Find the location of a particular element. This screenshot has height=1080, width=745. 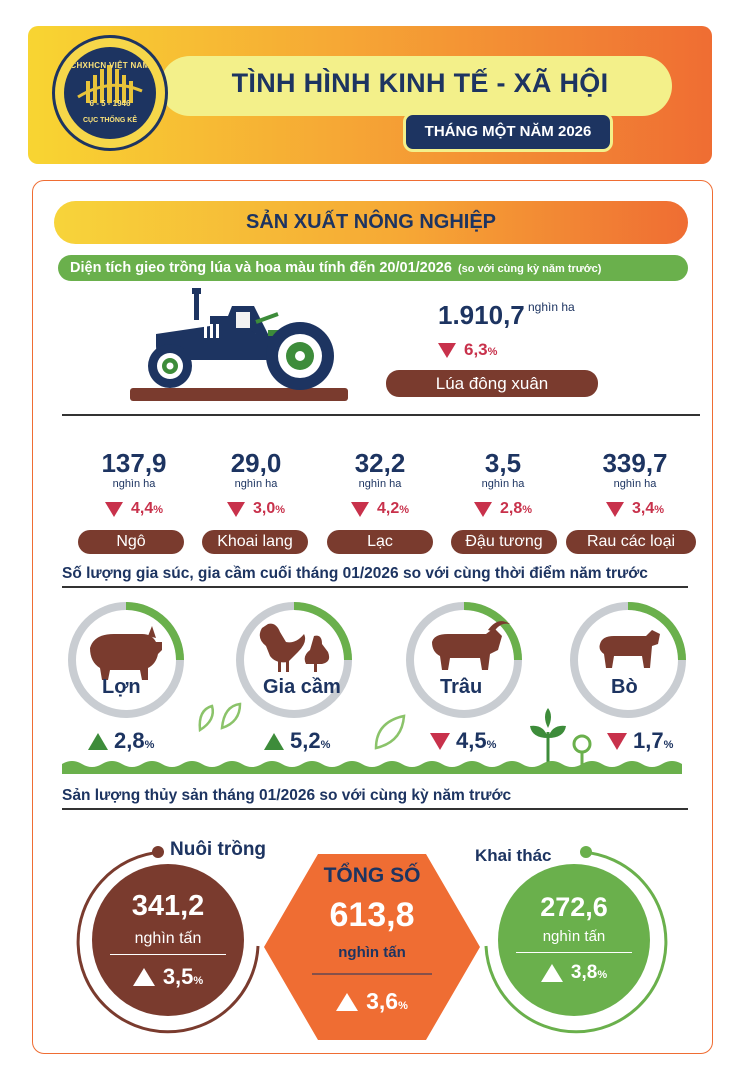

crop-change-value: 4,4 is located at coordinates (142, 508).